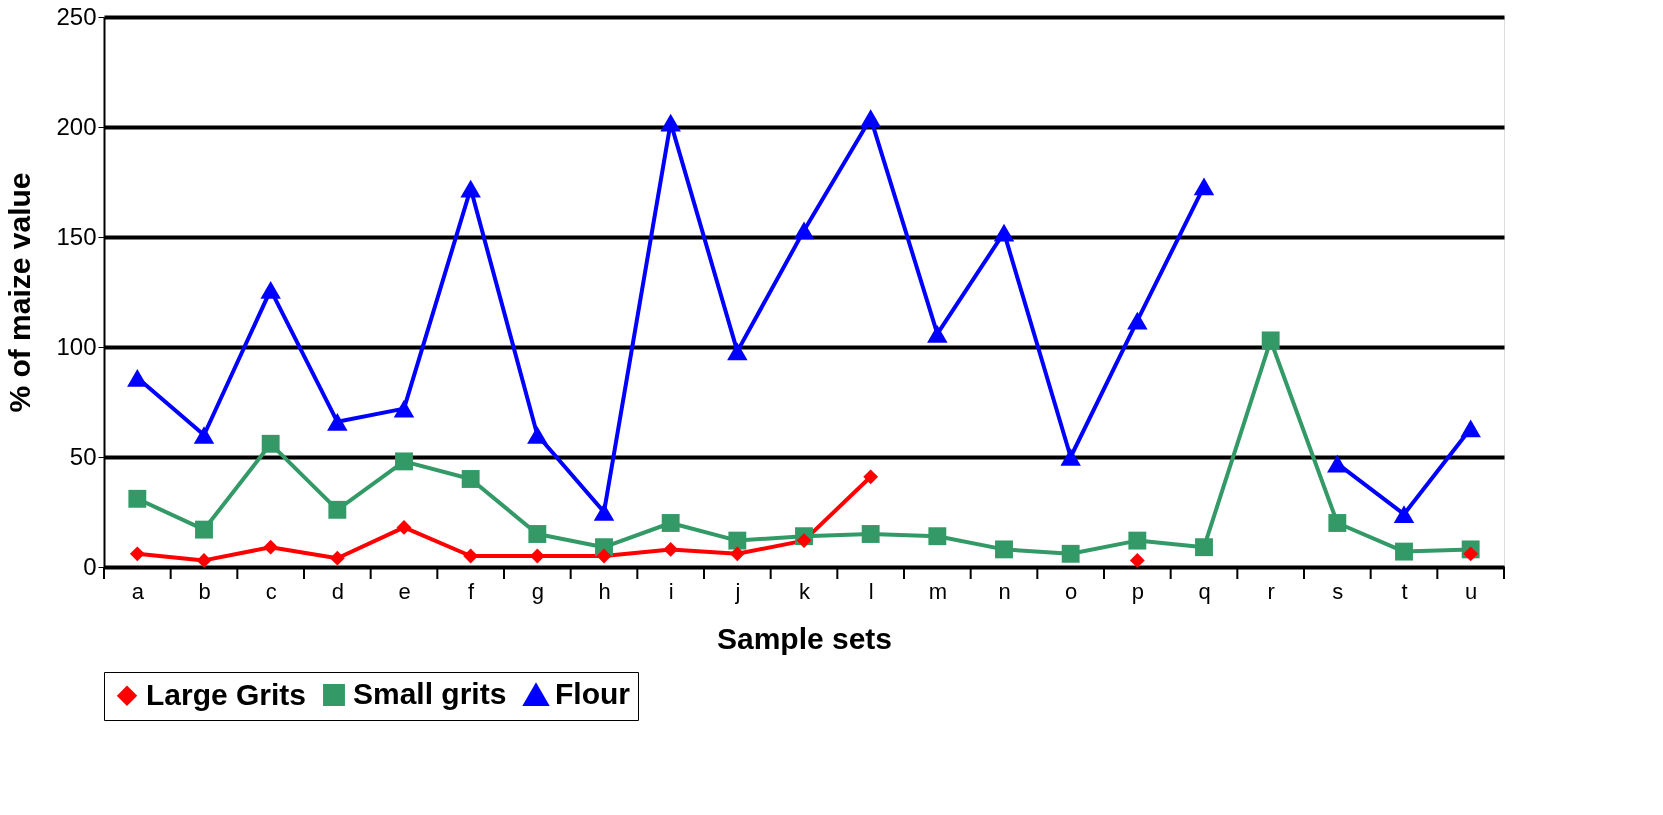 This screenshot has height=815, width=1663. What do you see at coordinates (1338, 591) in the screenshot?
I see `x-tick-label: s` at bounding box center [1338, 591].